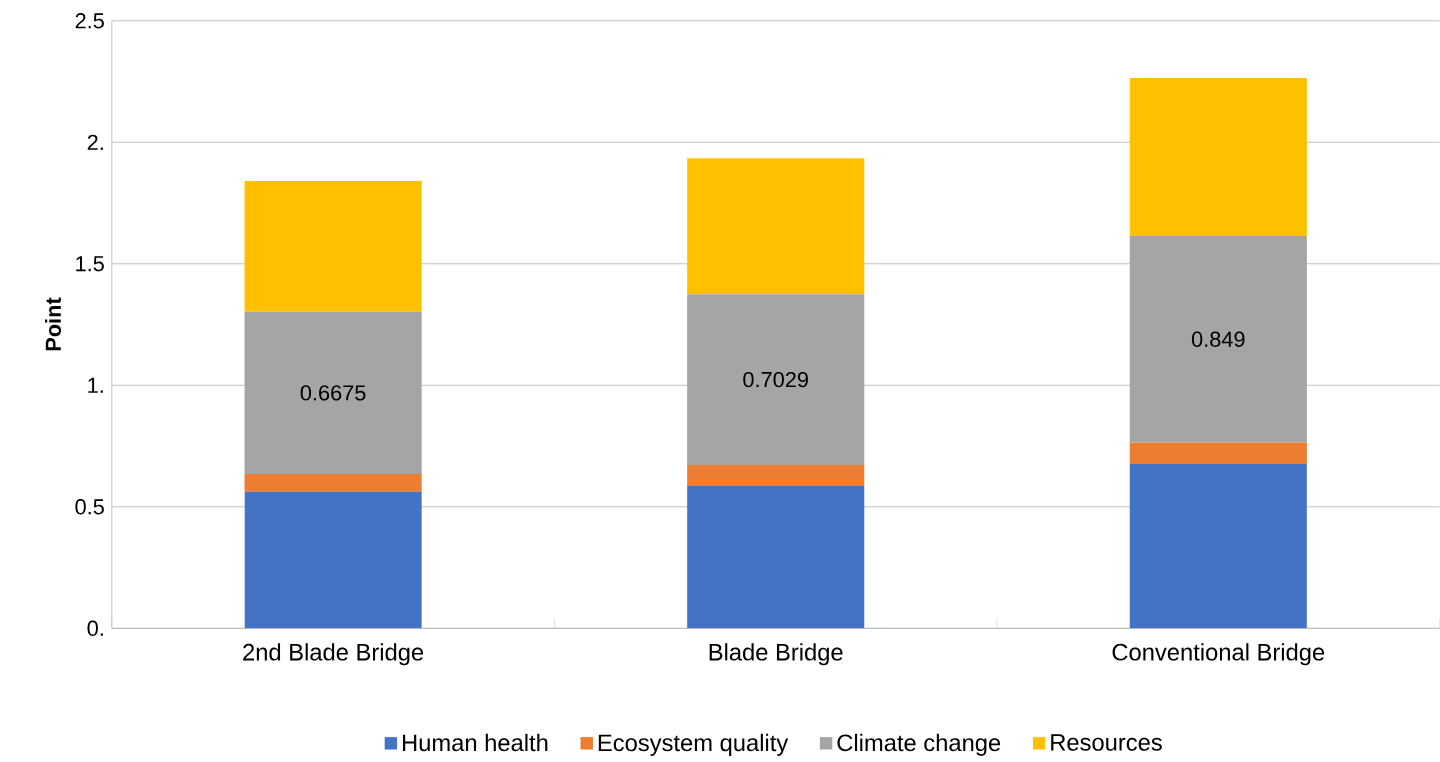 The width and height of the screenshot is (1440, 762). I want to click on legend-label: Resources, so click(1106, 742).